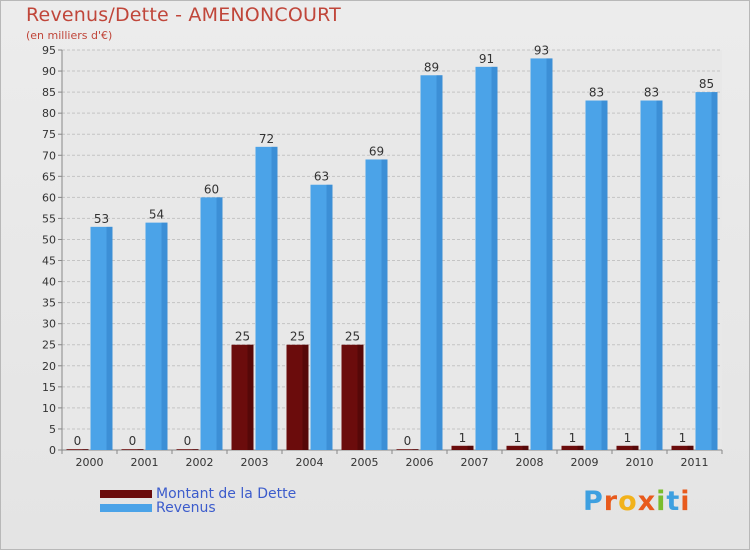 The width and height of the screenshot is (750, 550). What do you see at coordinates (49, 366) in the screenshot?
I see `y-tick-label: 20` at bounding box center [49, 366].